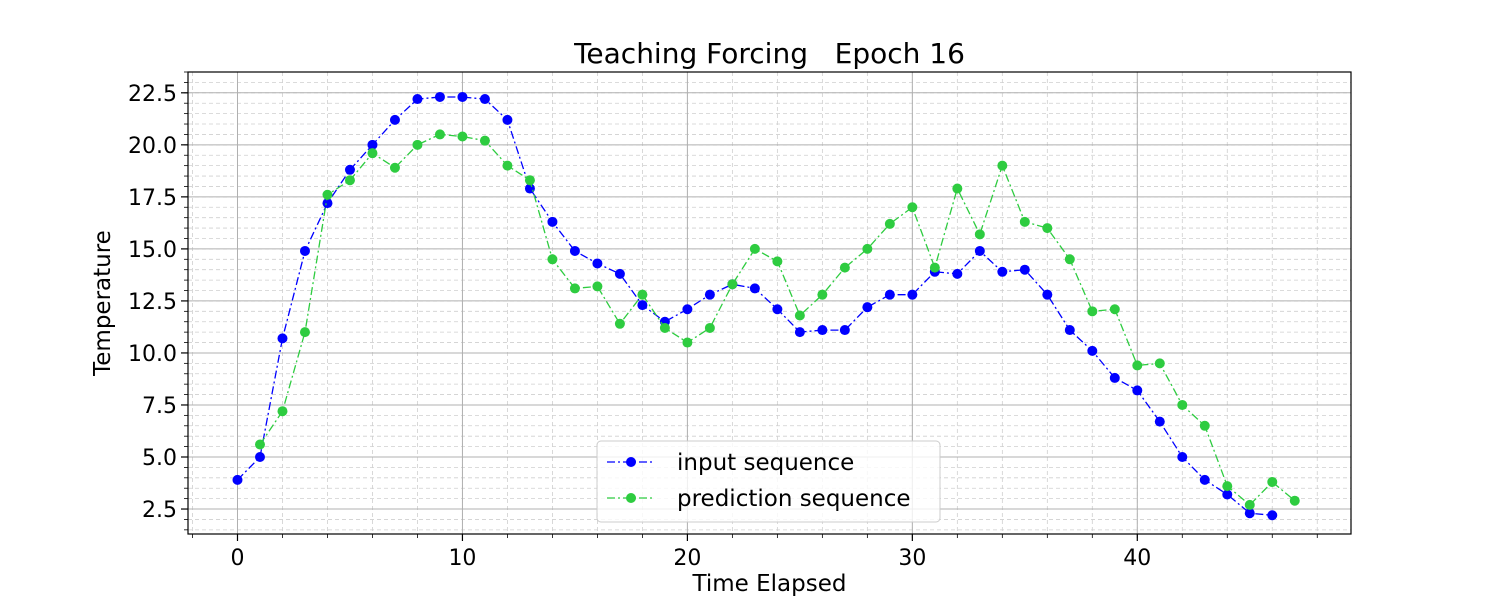 This screenshot has height=600, width=1500. I want to click on x-tick-label: 30, so click(912, 558).